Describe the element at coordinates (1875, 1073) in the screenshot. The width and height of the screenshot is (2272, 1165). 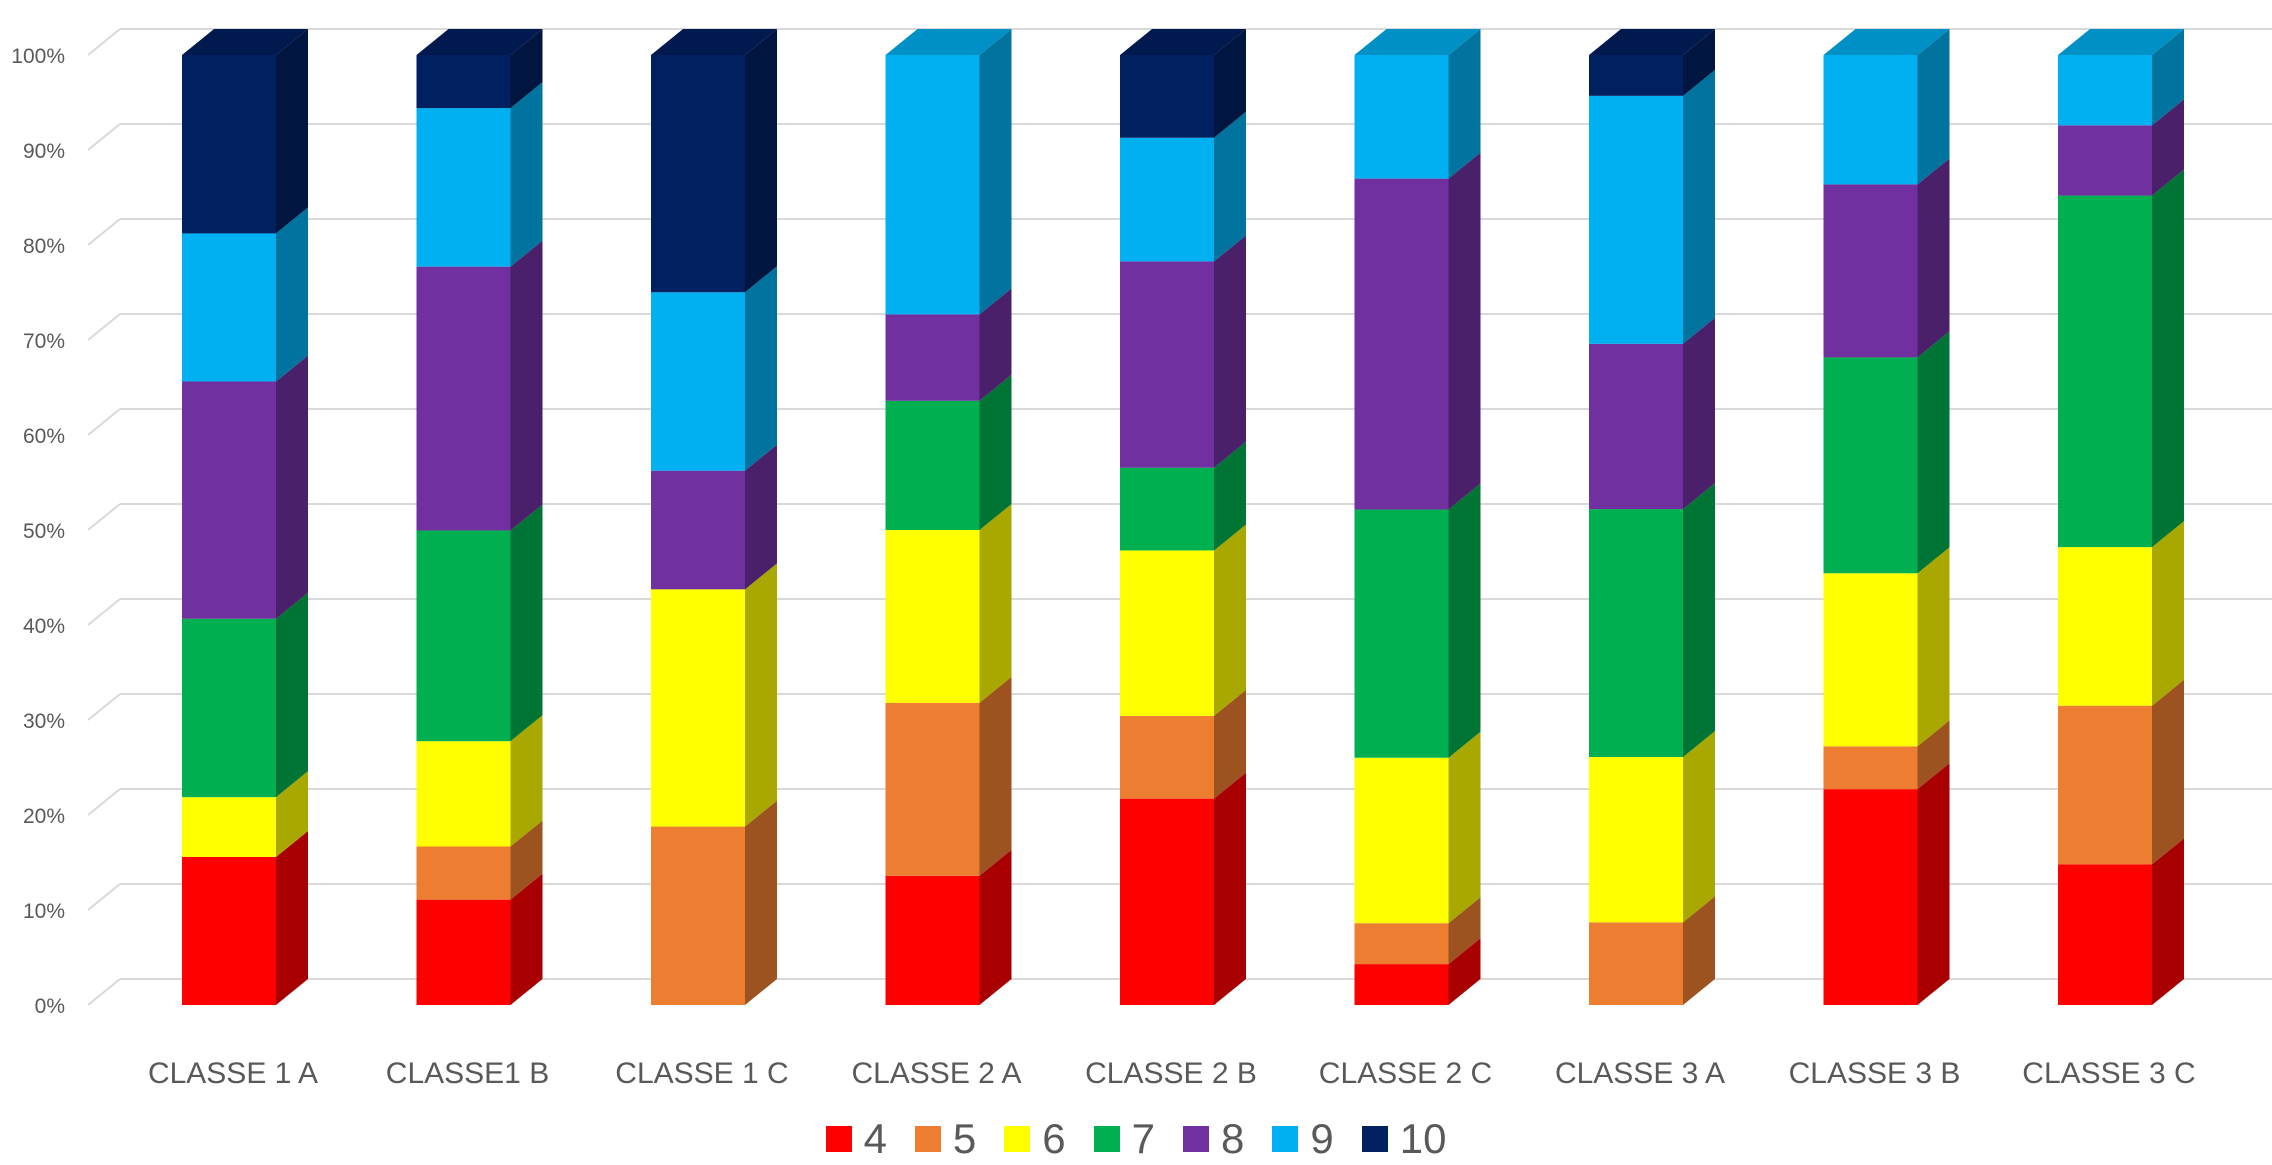
I see `x-tick-label: CLASSE 3 B` at that location.